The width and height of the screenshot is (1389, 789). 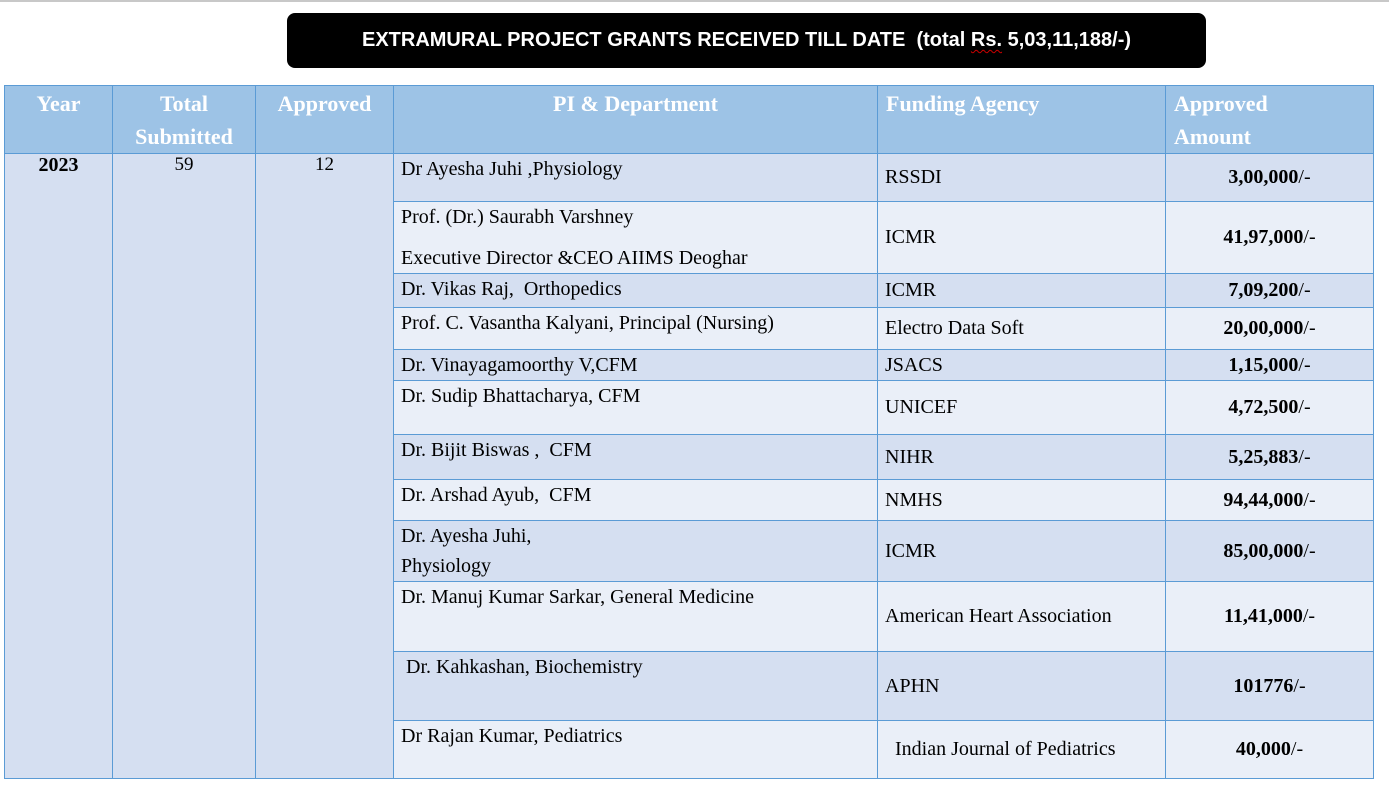 What do you see at coordinates (635, 749) in the screenshot?
I see `pi-department-cell: Dr Rajan Kumar, Pediatrics` at bounding box center [635, 749].